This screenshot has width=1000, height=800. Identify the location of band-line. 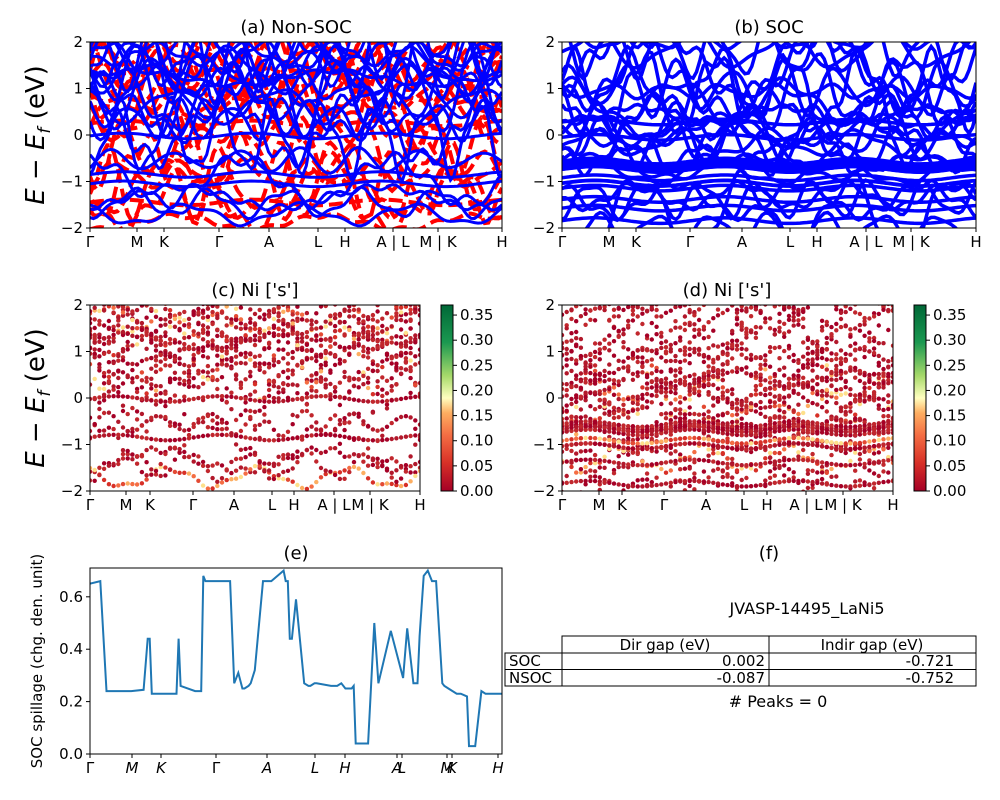
(769, 221).